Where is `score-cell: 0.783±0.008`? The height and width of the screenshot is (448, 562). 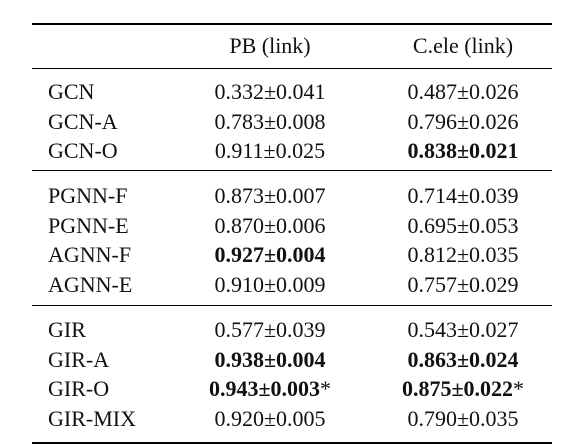
score-cell: 0.783±0.008 is located at coordinates (270, 121).